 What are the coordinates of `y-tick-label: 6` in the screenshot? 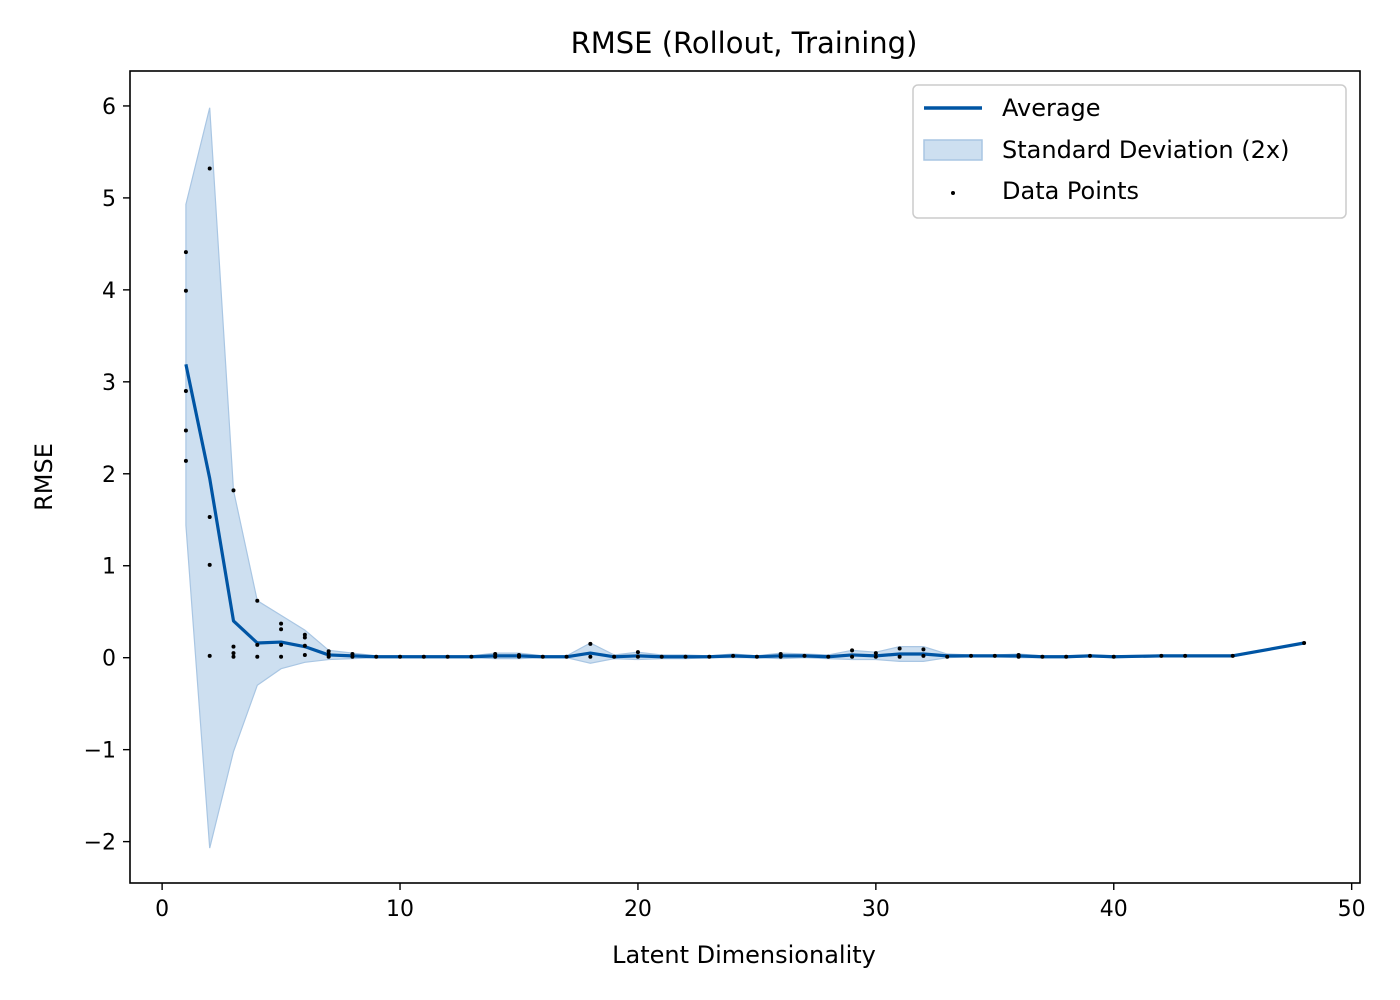 It's located at (109, 107).